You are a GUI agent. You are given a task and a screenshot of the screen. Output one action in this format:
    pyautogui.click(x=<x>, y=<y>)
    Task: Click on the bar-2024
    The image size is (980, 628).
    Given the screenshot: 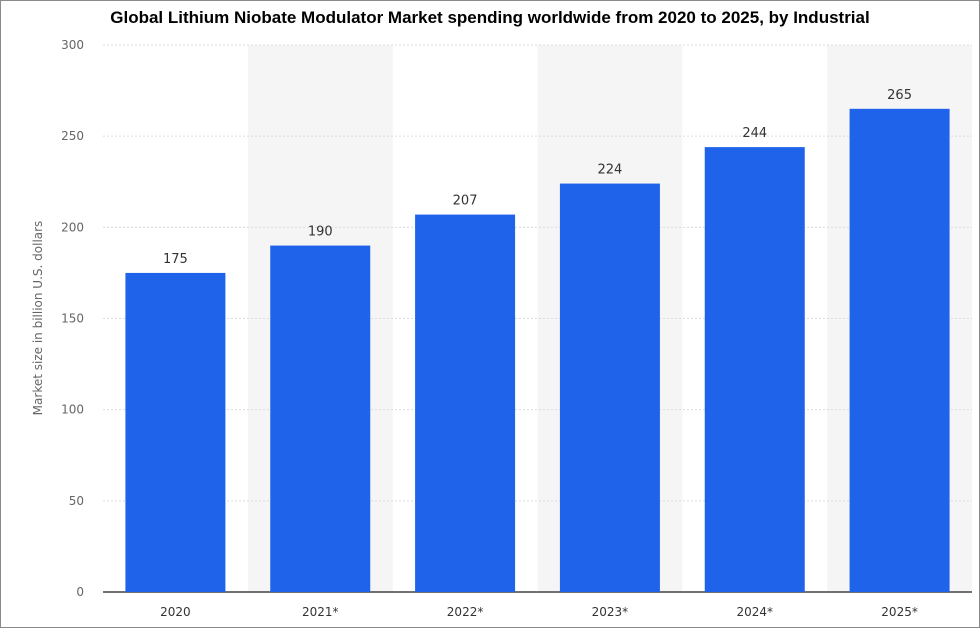 What is the action you would take?
    pyautogui.click(x=754, y=369)
    